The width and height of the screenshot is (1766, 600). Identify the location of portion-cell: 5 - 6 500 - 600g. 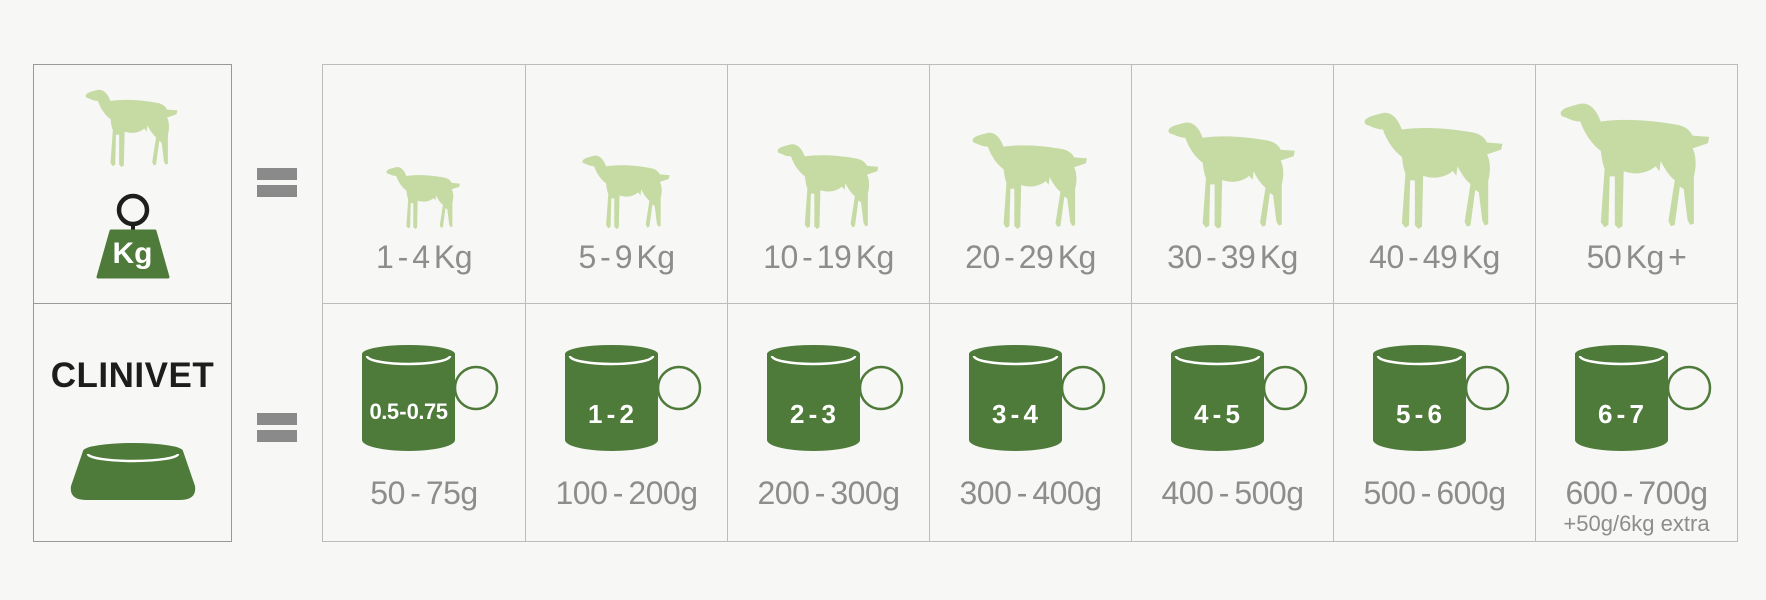
(1434, 422).